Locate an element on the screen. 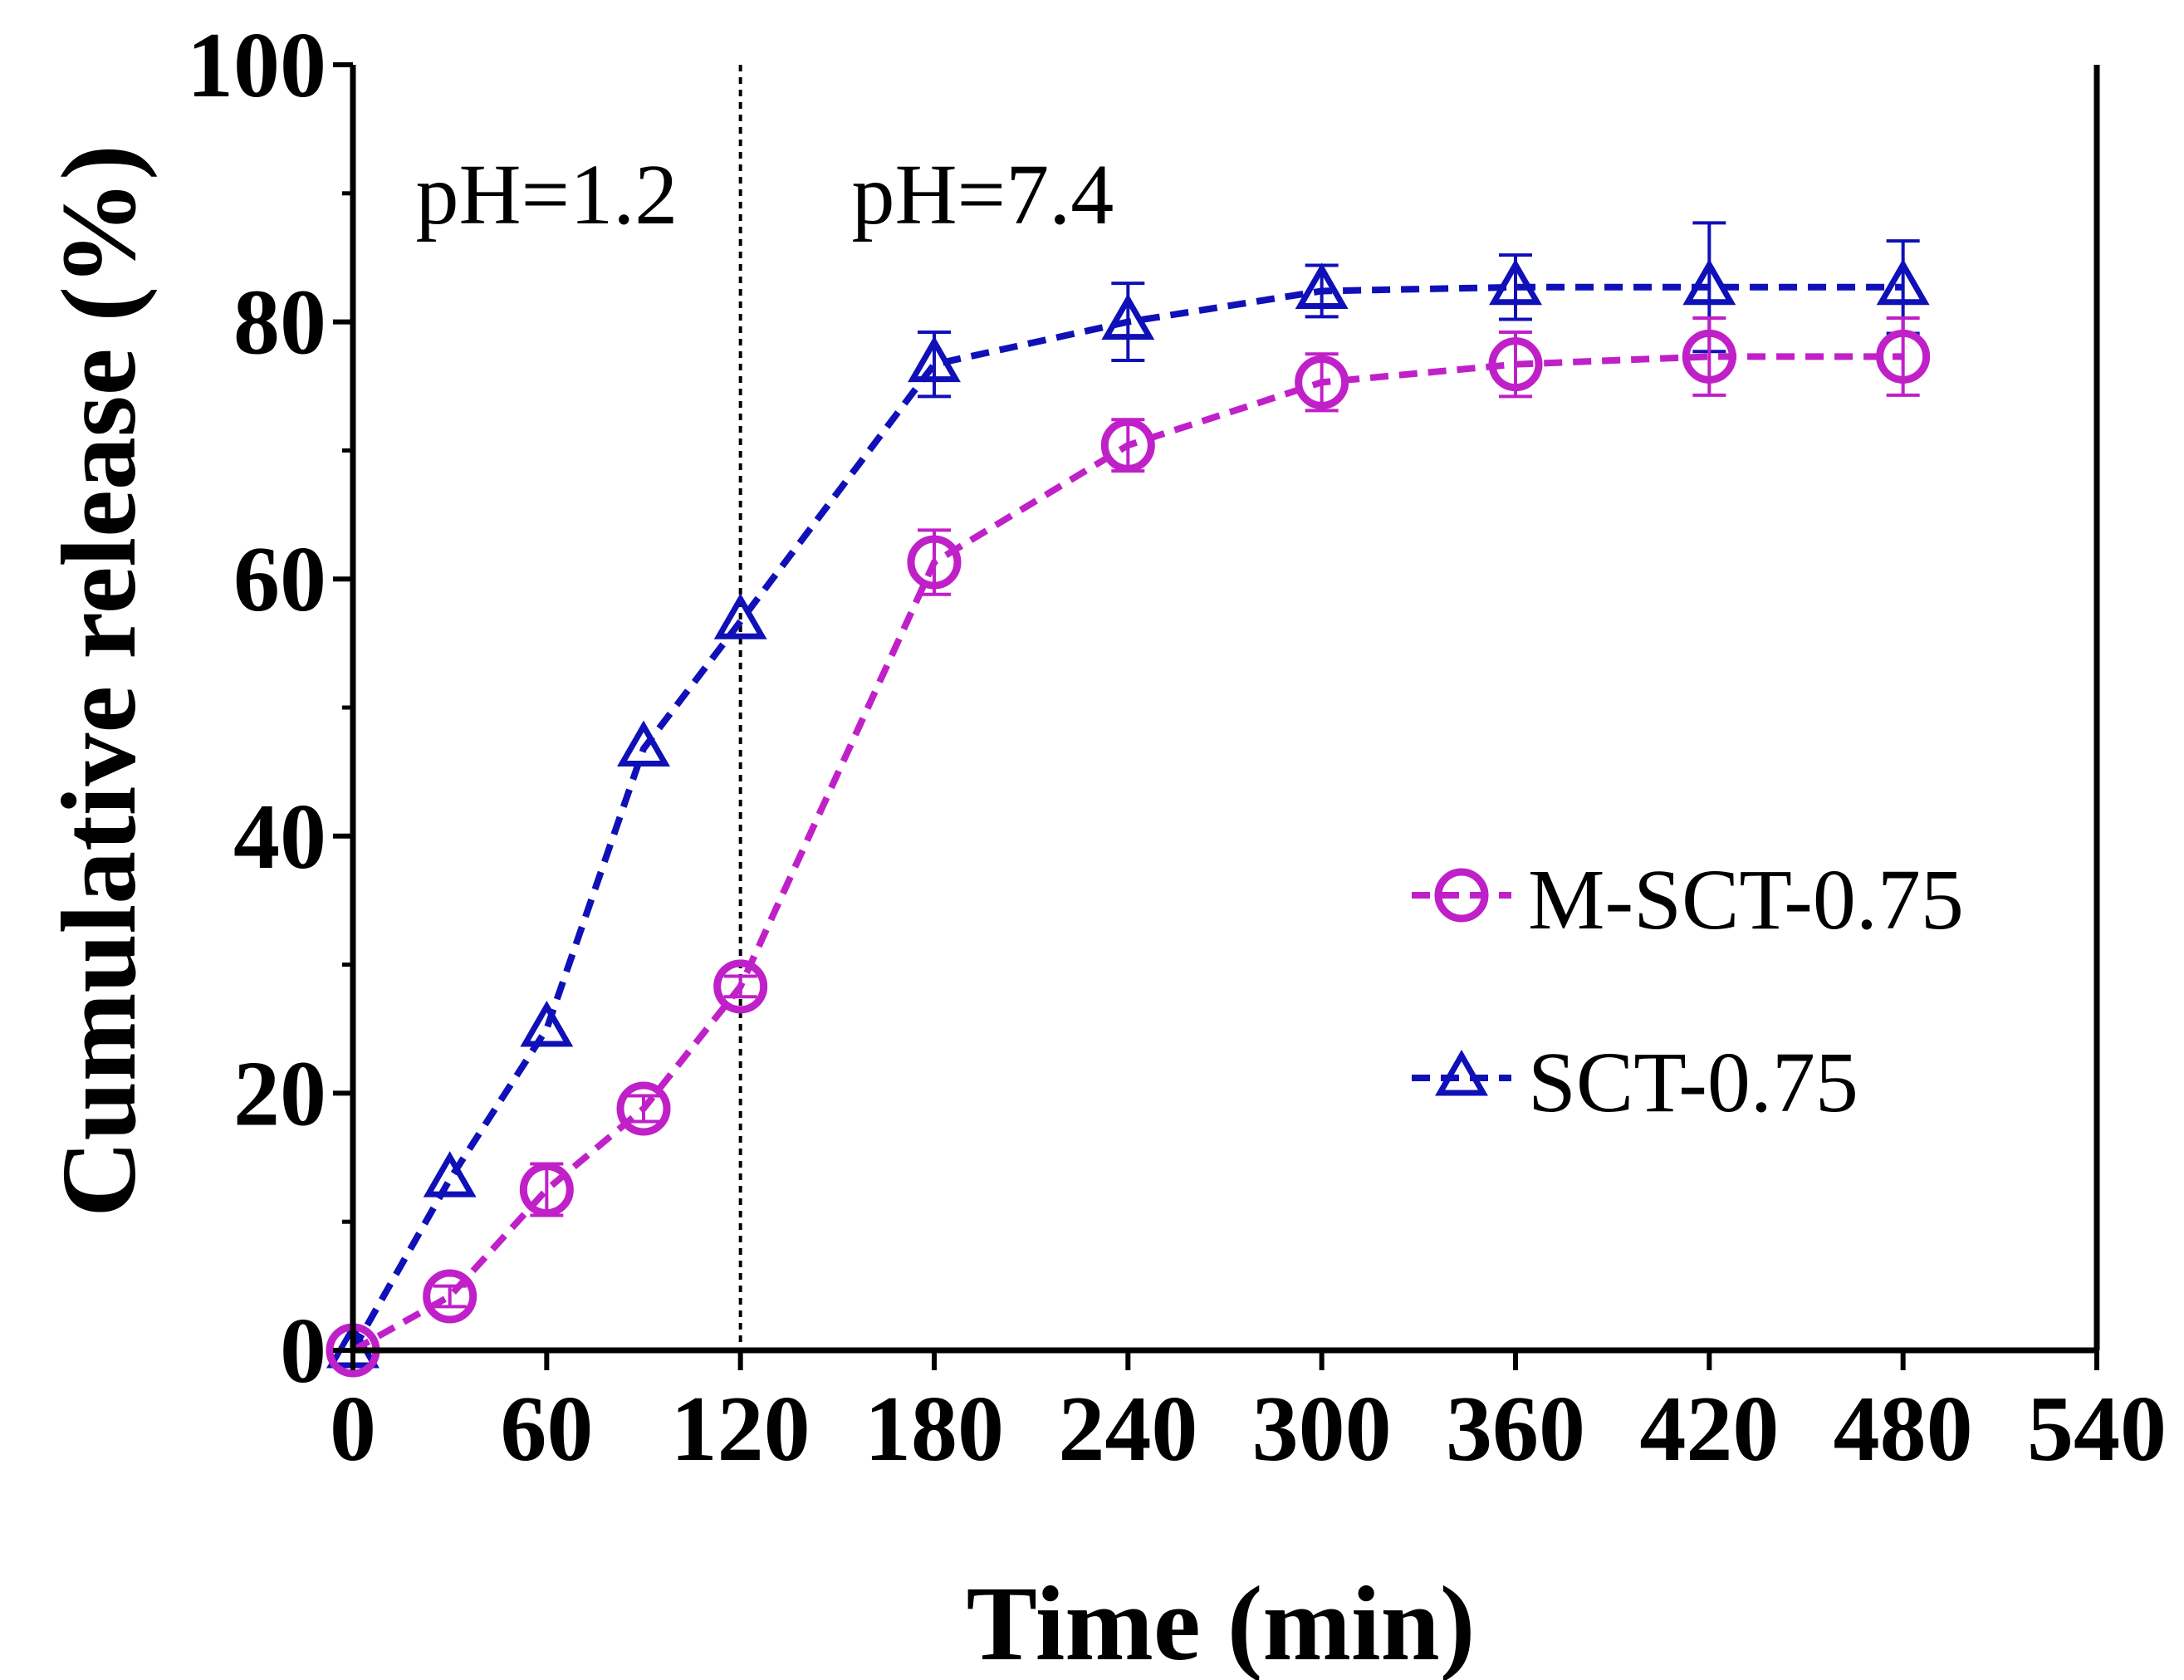 This screenshot has width=2184, height=1680. y-tick-label: 60 is located at coordinates (279, 579).